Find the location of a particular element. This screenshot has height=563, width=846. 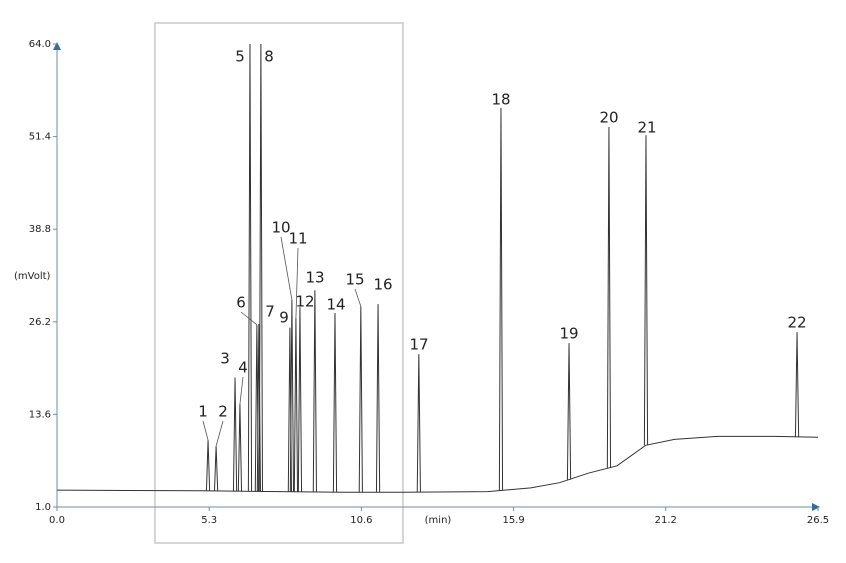

y-tick-label: 26.2 is located at coordinates (40, 322).